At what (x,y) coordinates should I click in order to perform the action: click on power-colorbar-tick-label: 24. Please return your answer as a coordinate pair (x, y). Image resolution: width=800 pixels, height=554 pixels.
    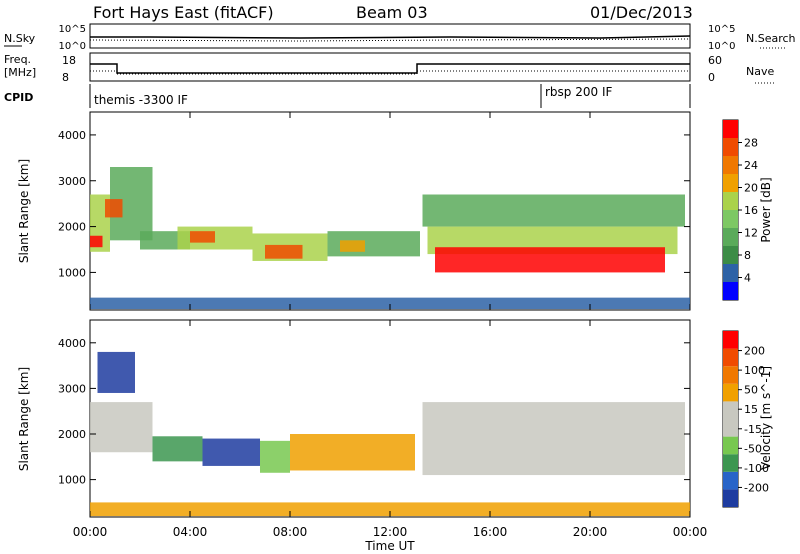
    Looking at the image, I should click on (751, 165).